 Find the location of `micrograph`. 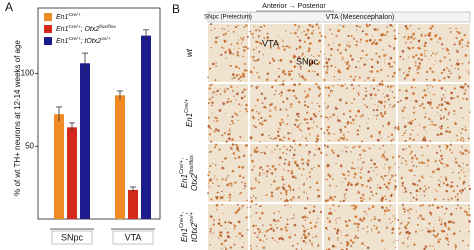

micrograph is located at coordinates (360, 53).